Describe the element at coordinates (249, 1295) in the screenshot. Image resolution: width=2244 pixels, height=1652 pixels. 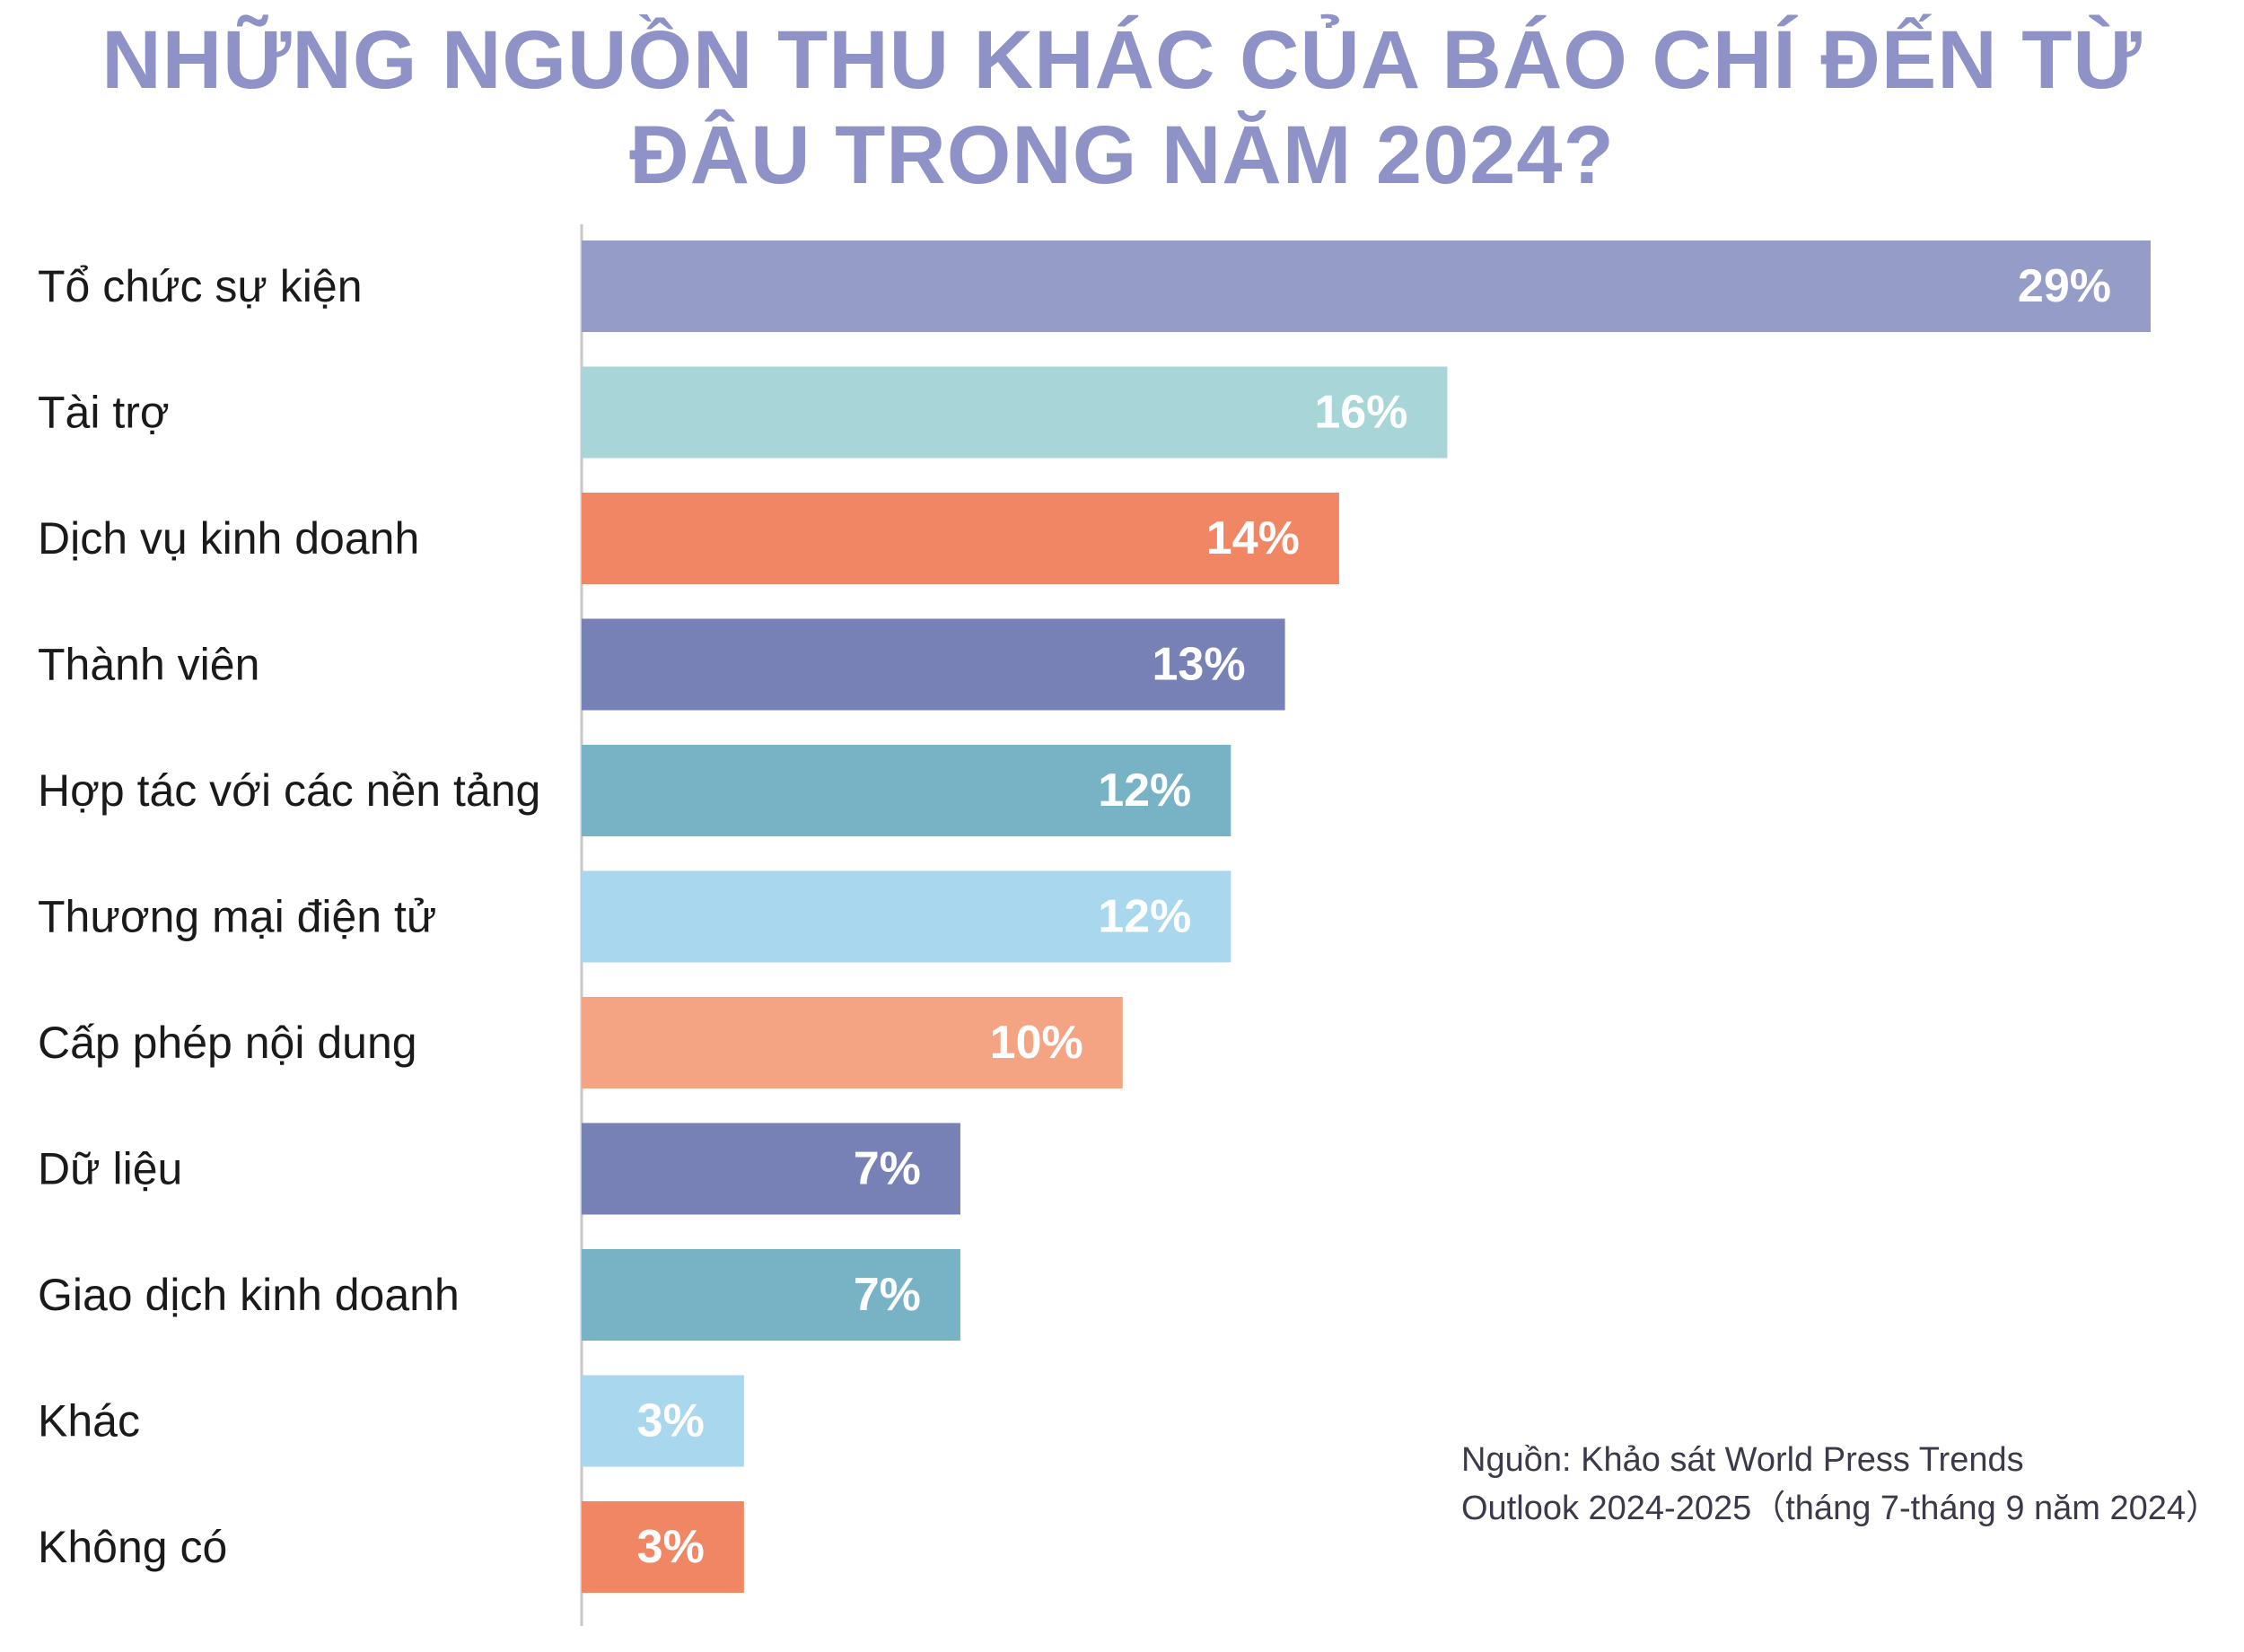
I see `category-label-8: Giao dịch kinh doanh` at that location.